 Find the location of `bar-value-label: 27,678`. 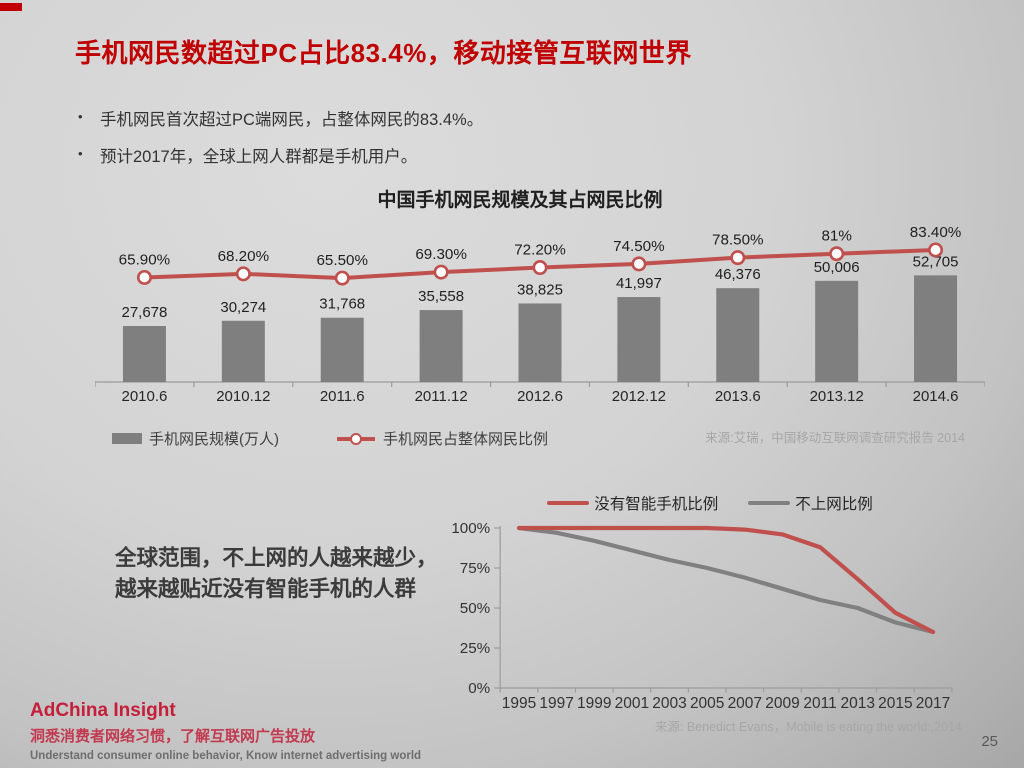

bar-value-label: 27,678 is located at coordinates (144, 312).